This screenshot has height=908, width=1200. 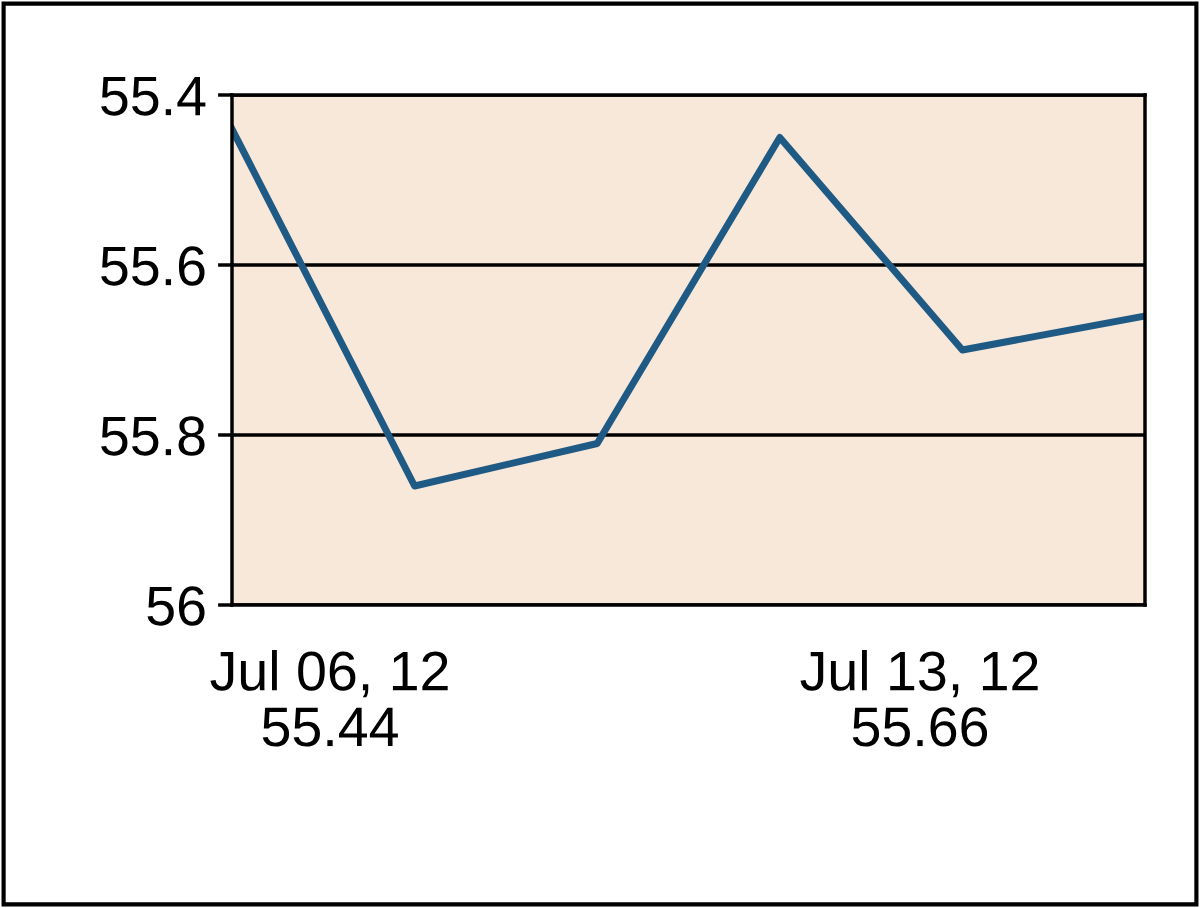 I want to click on y-tick-label: 55.8, so click(x=153, y=436).